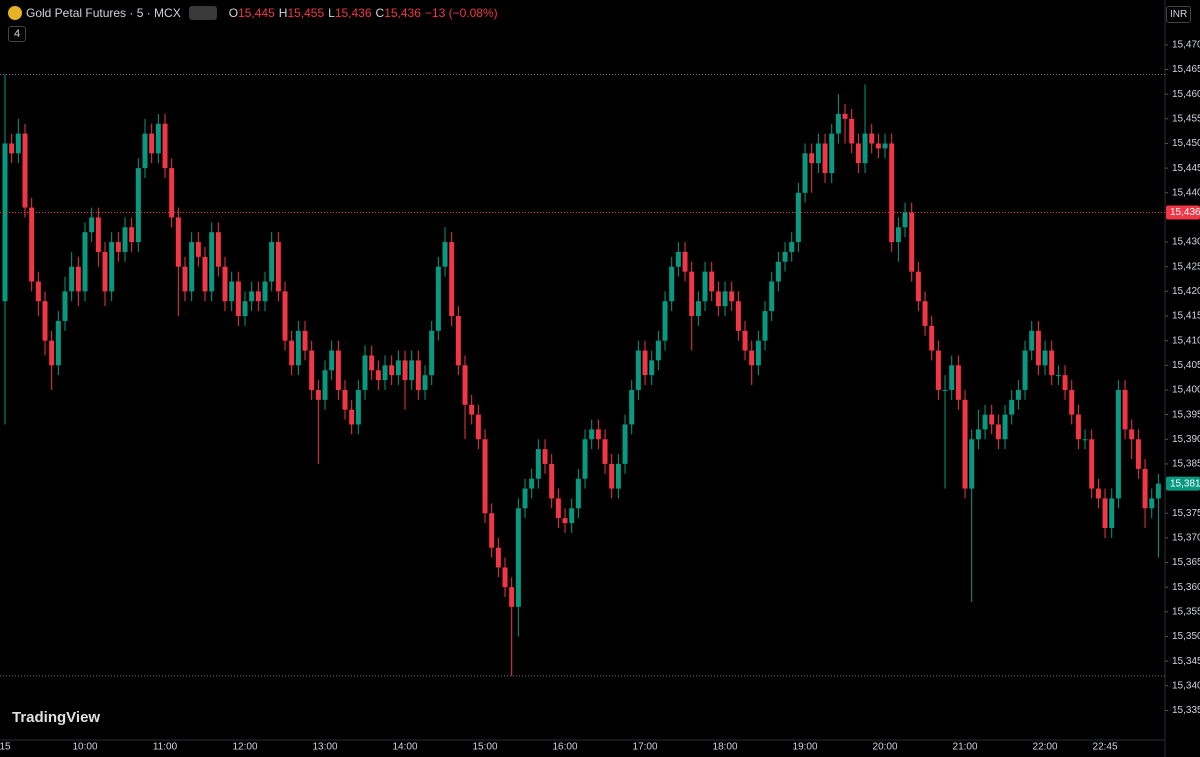 The height and width of the screenshot is (757, 1200). I want to click on x-tick-label: 16:00, so click(565, 747).